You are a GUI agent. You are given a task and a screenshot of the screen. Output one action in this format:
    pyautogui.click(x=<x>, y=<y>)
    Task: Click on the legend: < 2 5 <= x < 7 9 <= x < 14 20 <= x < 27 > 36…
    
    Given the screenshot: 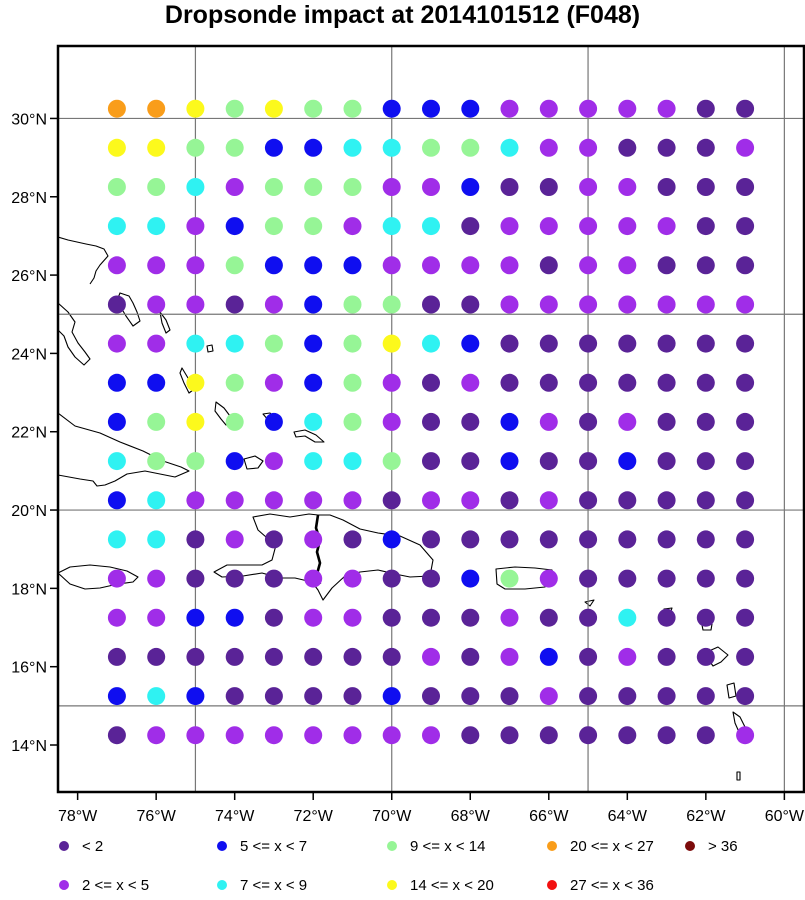 What is the action you would take?
    pyautogui.click(x=398, y=866)
    